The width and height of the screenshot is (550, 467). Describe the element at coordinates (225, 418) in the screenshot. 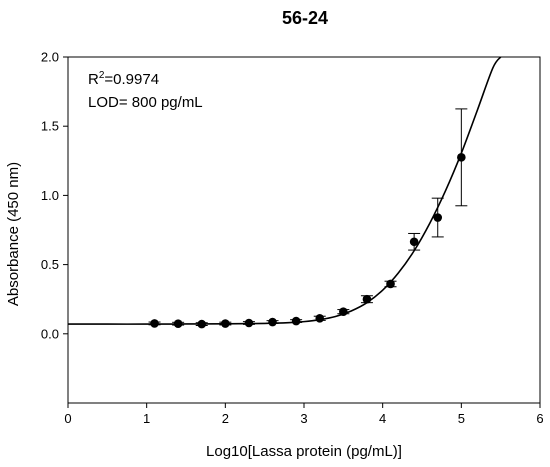

I see `x-tick-label: 2` at that location.